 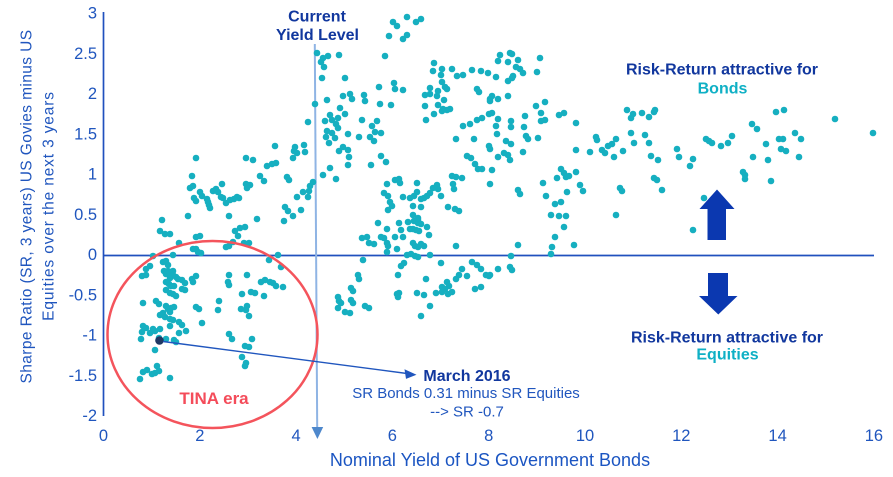 What do you see at coordinates (488, 436) in the screenshot?
I see `svg-text: 8` at bounding box center [488, 436].